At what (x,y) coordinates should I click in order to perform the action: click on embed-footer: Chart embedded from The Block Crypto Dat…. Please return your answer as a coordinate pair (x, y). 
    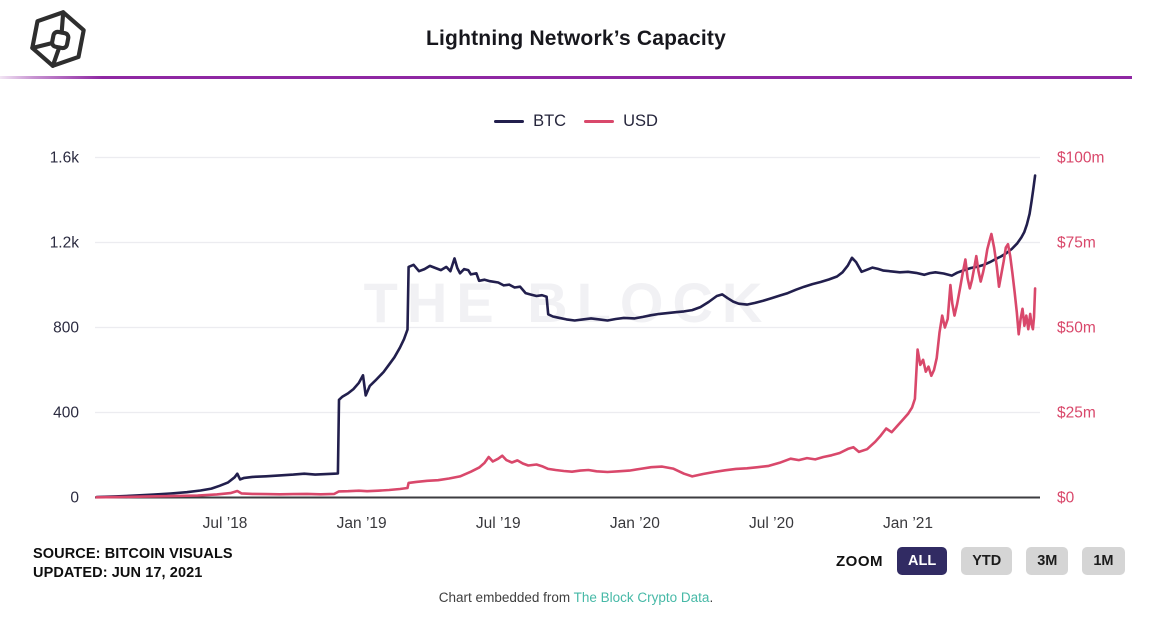
    Looking at the image, I should click on (576, 597).